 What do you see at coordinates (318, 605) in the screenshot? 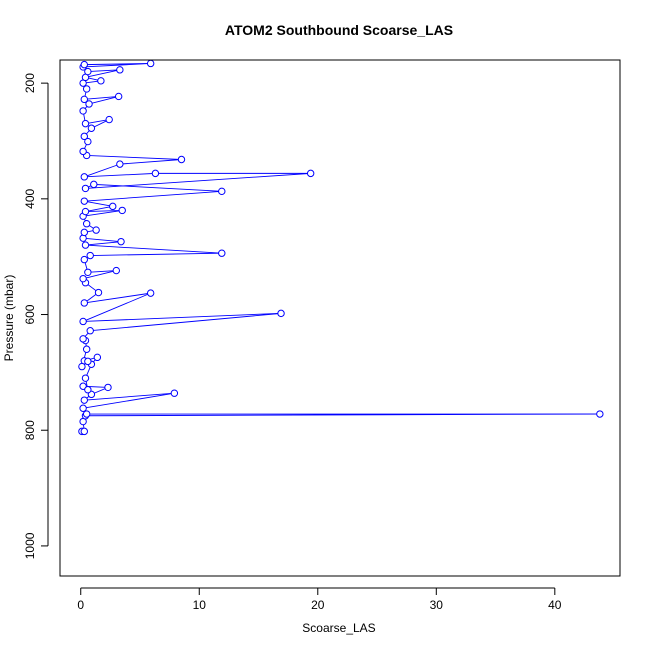
I see `x-tick-label: 20` at bounding box center [318, 605].